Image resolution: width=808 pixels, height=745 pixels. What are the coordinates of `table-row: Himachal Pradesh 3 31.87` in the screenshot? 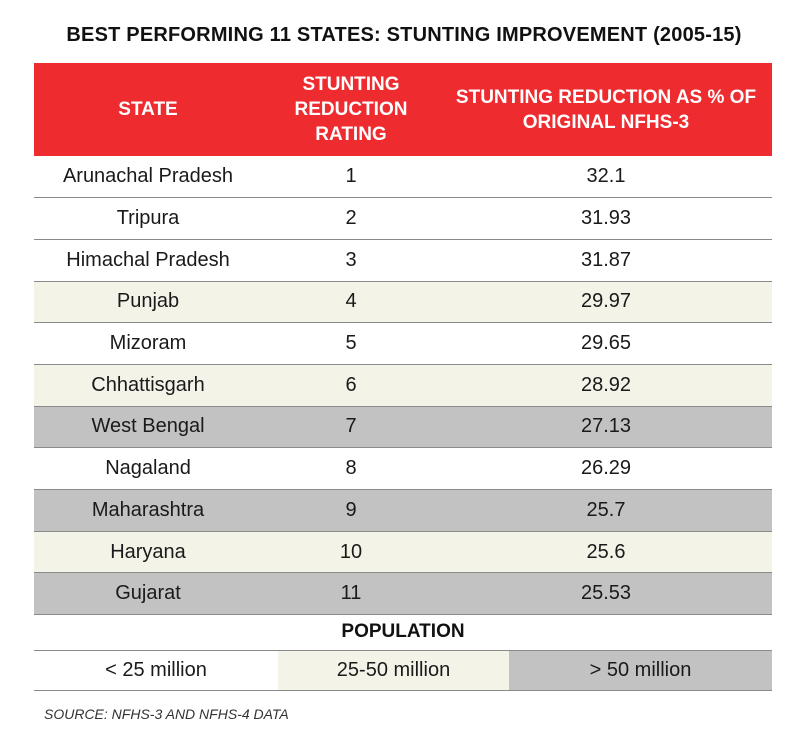 It's located at (403, 260).